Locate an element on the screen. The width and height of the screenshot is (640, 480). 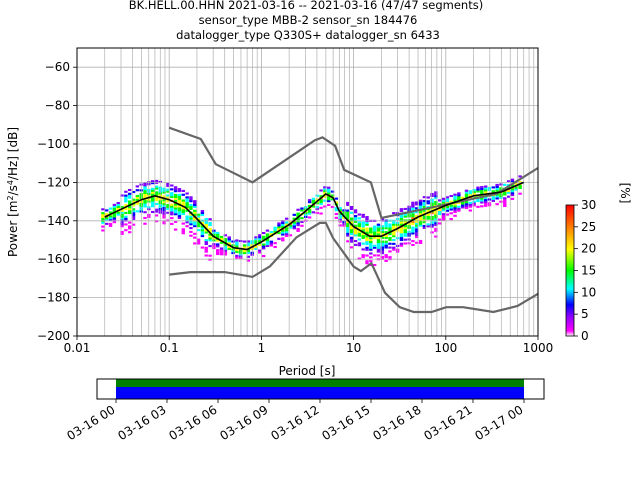
y-tick-label: −60 is located at coordinates (57, 67).